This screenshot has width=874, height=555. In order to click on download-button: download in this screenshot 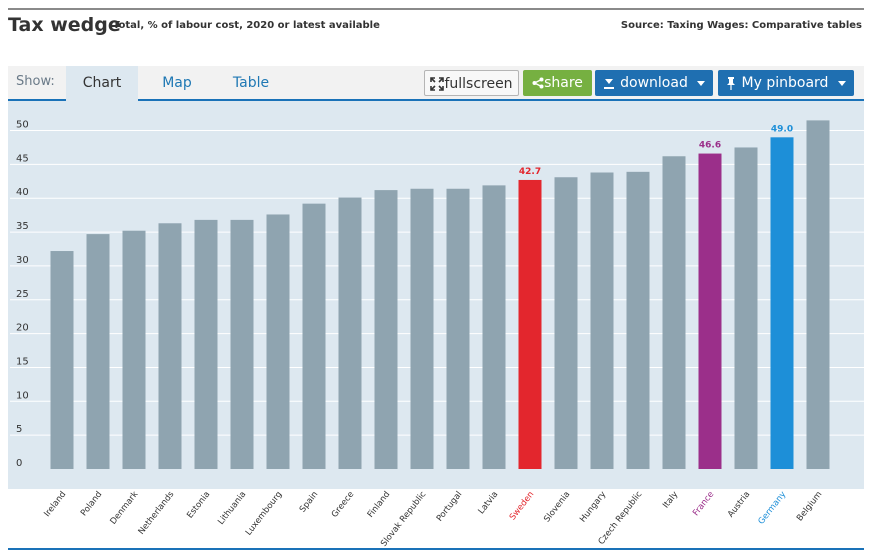, I will do `click(654, 83)`.